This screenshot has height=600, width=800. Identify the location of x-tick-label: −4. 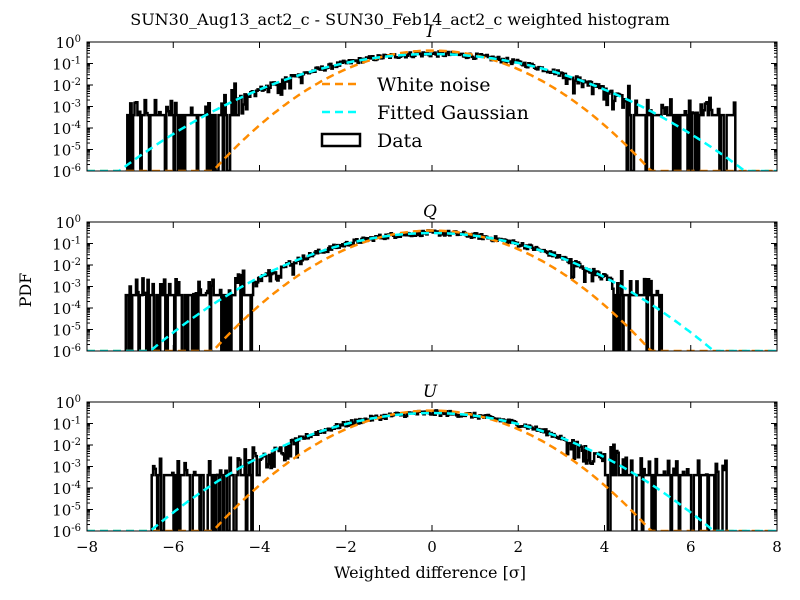
(259, 547).